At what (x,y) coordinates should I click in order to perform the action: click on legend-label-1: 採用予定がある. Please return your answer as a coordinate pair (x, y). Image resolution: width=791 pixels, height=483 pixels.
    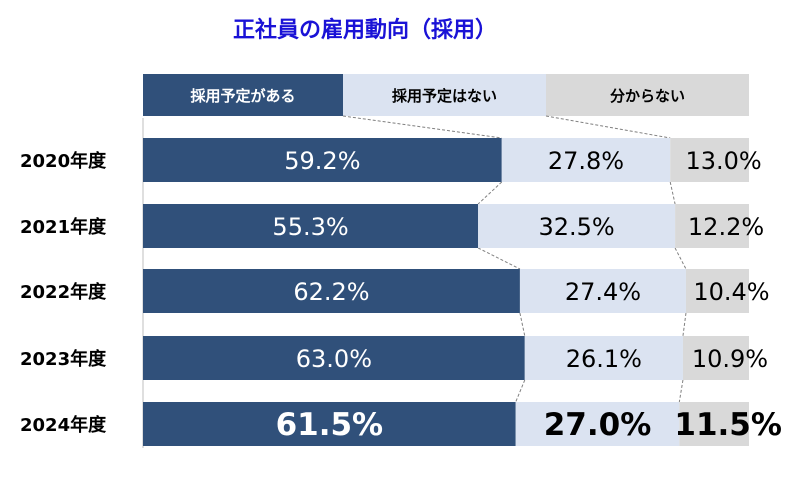
    Looking at the image, I should click on (242, 96).